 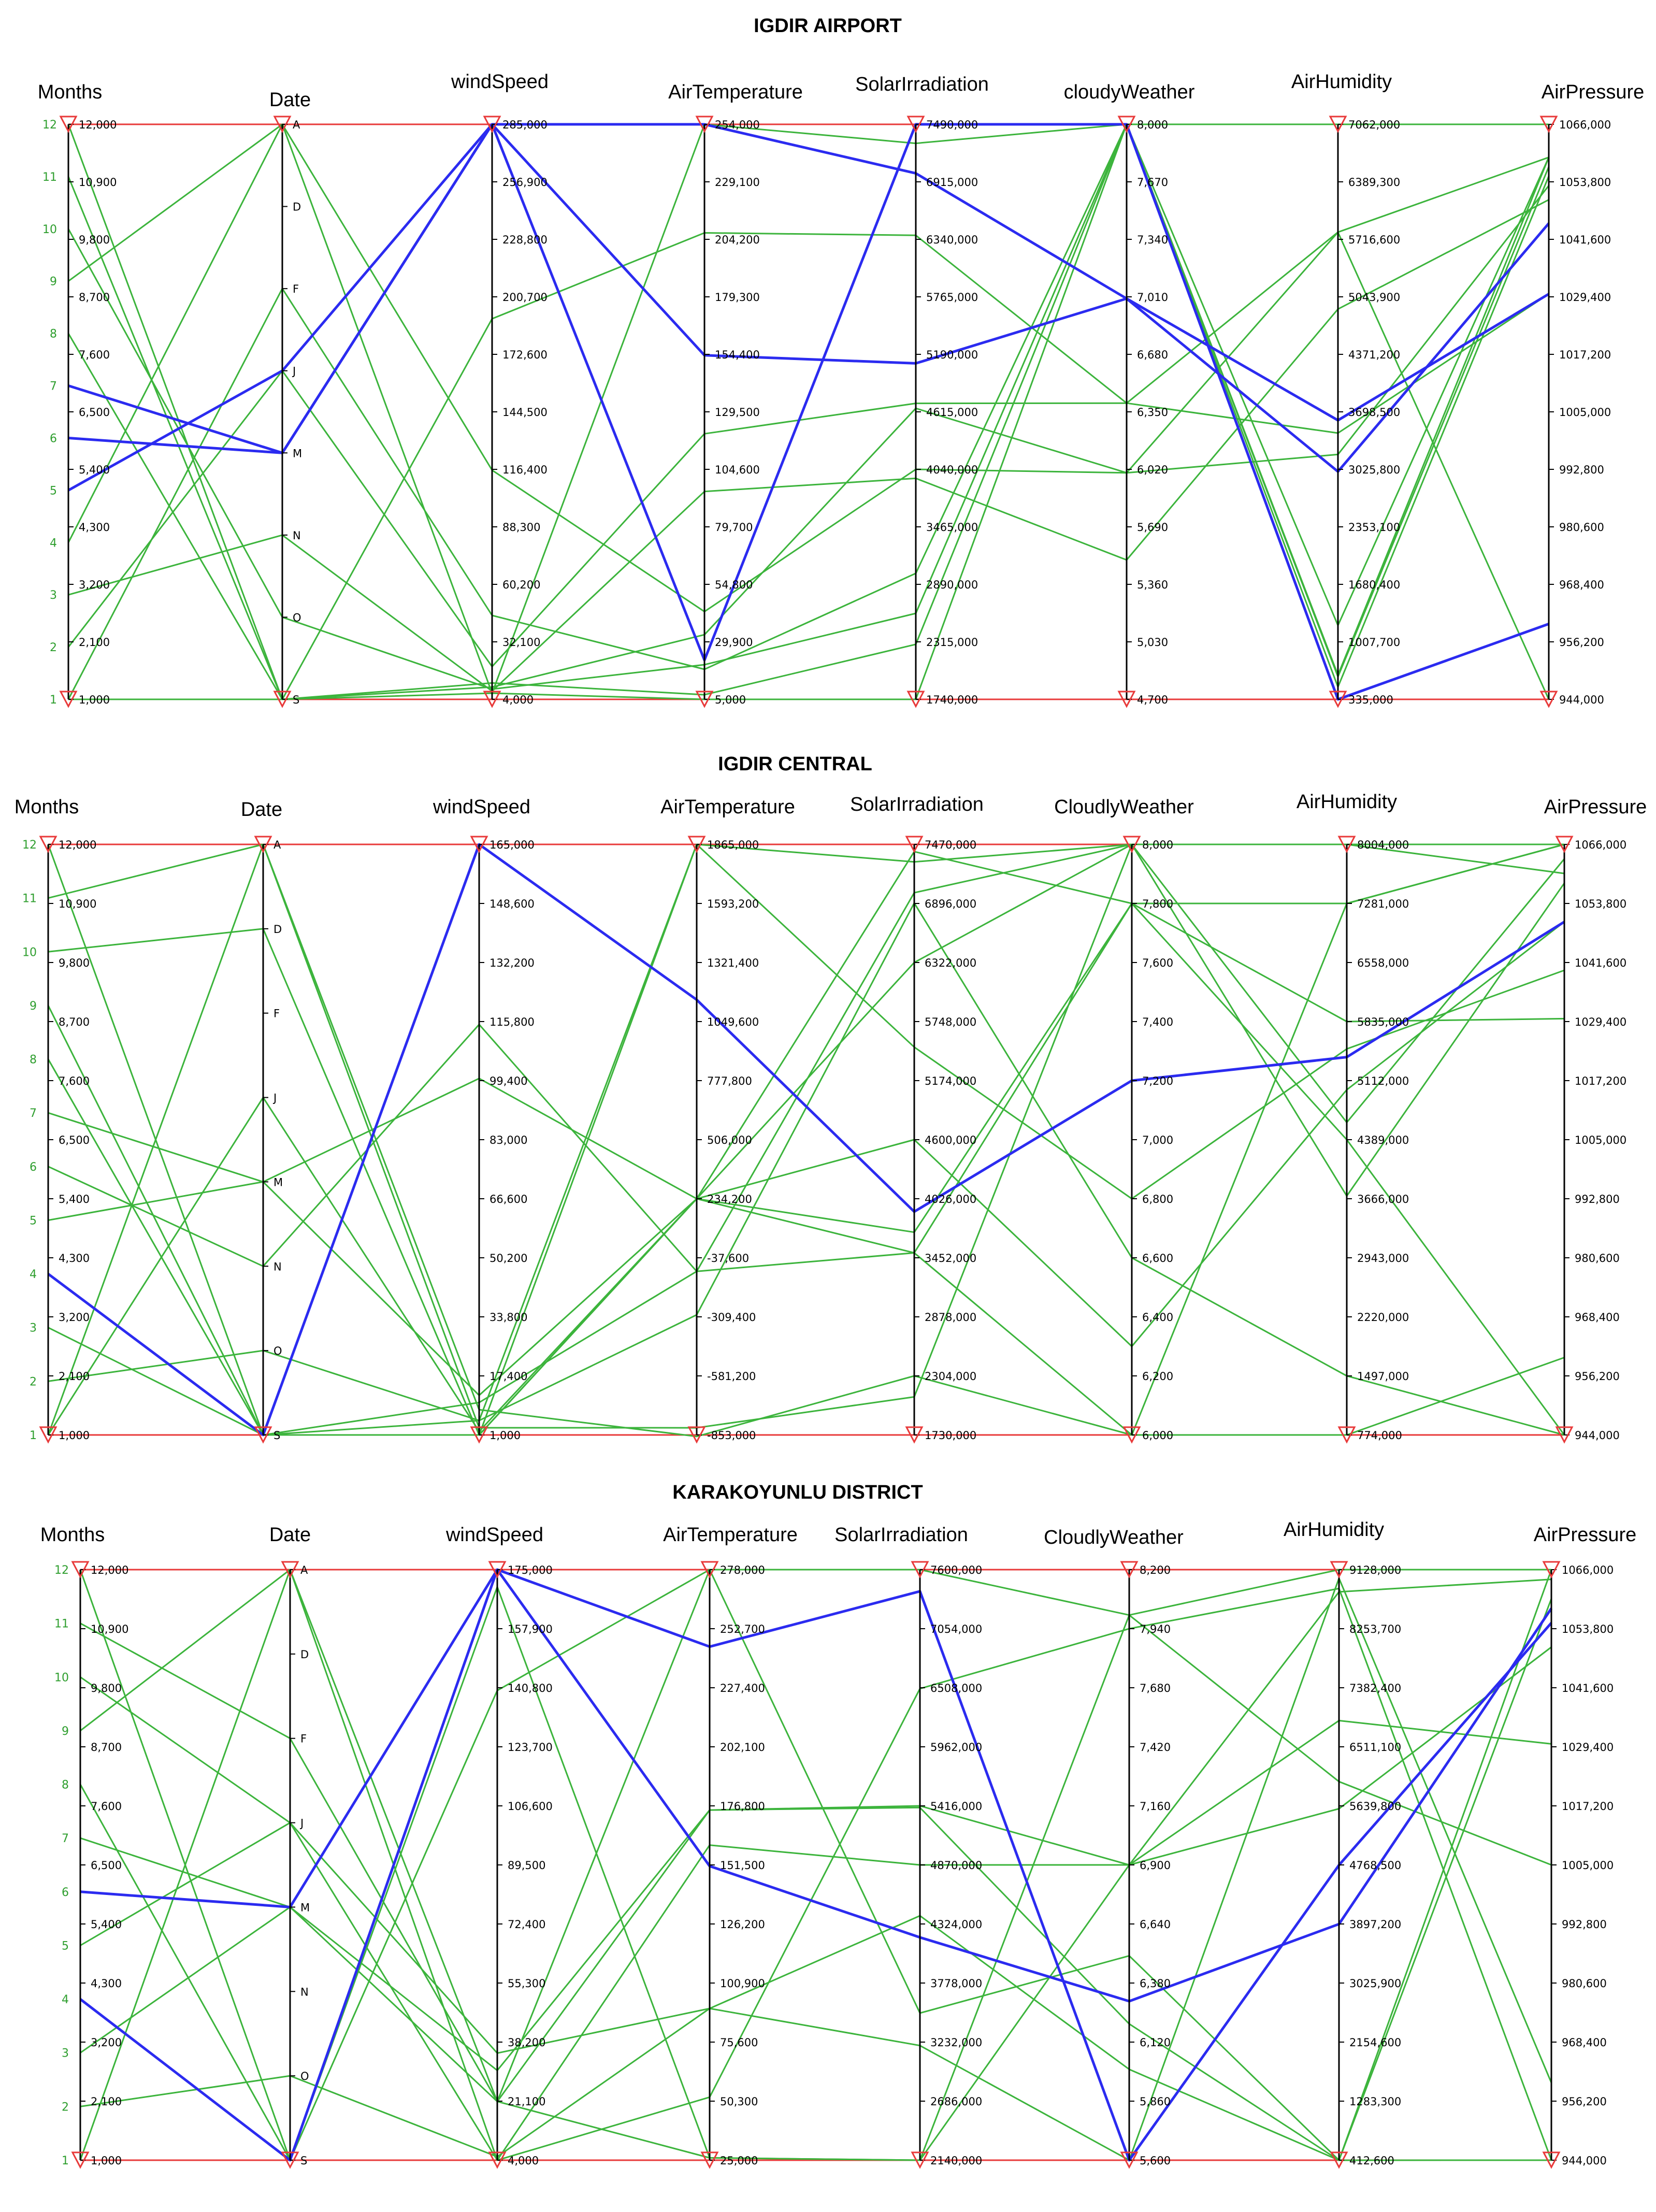 What do you see at coordinates (742, 1983) in the screenshot?
I see `tick-label: 100,900` at bounding box center [742, 1983].